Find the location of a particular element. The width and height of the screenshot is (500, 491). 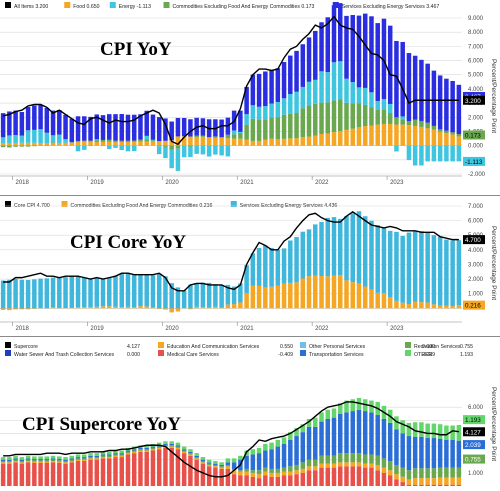

x-tick-label: 2022 is located at coordinates (322, 329).